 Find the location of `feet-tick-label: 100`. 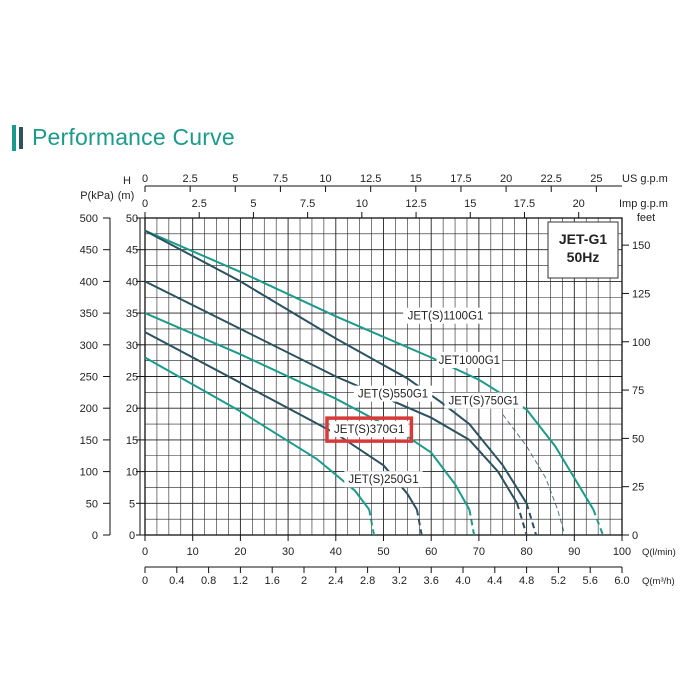

feet-tick-label: 100 is located at coordinates (641, 343).